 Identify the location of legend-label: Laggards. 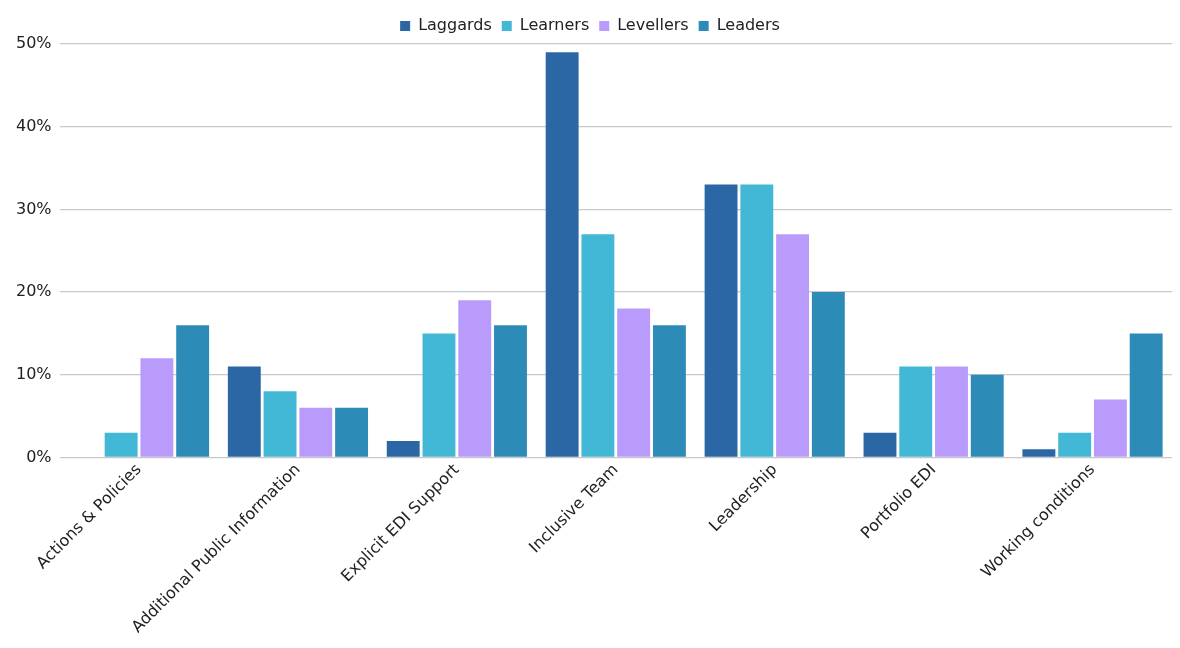
(455, 25).